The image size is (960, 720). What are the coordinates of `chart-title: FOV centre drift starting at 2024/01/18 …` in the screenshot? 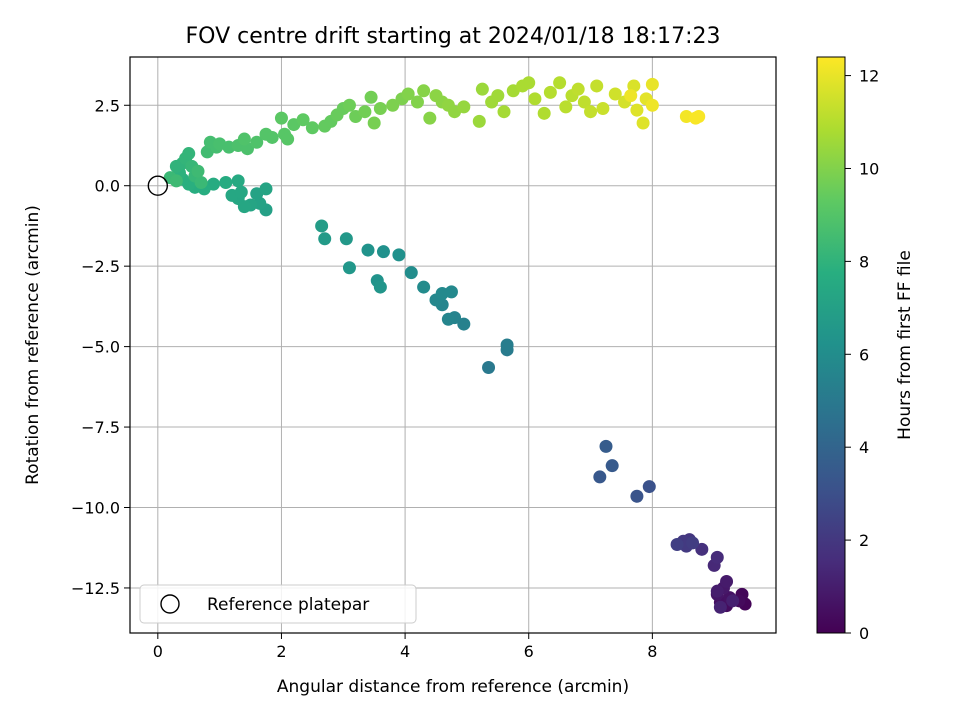 It's located at (453, 36).